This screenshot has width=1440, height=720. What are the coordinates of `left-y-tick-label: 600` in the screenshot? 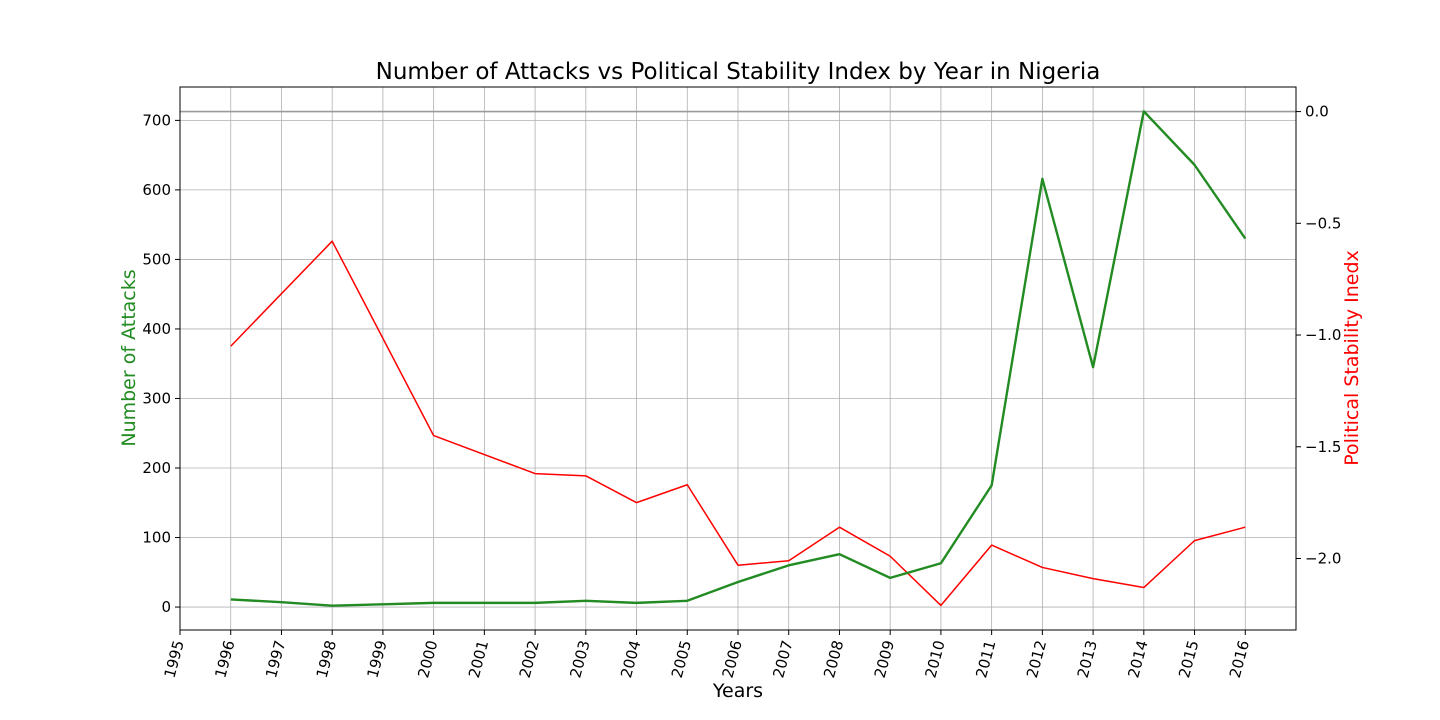 It's located at (156, 190).